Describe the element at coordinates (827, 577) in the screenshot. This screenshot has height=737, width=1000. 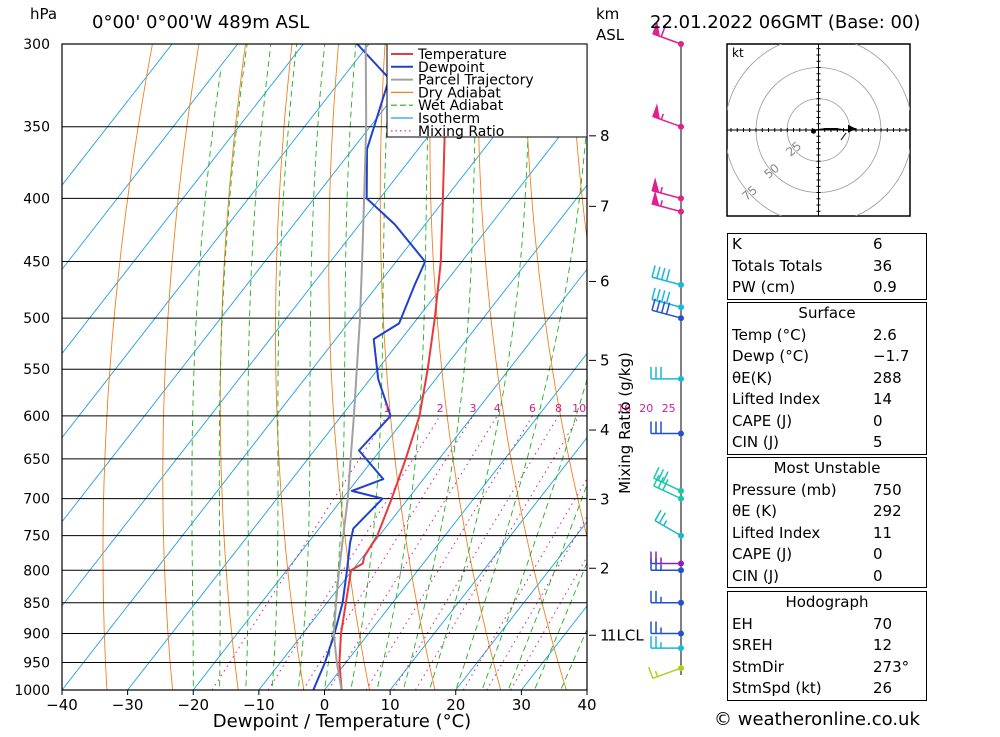
I see `most-unstable-row: CIN (J) 0` at that location.